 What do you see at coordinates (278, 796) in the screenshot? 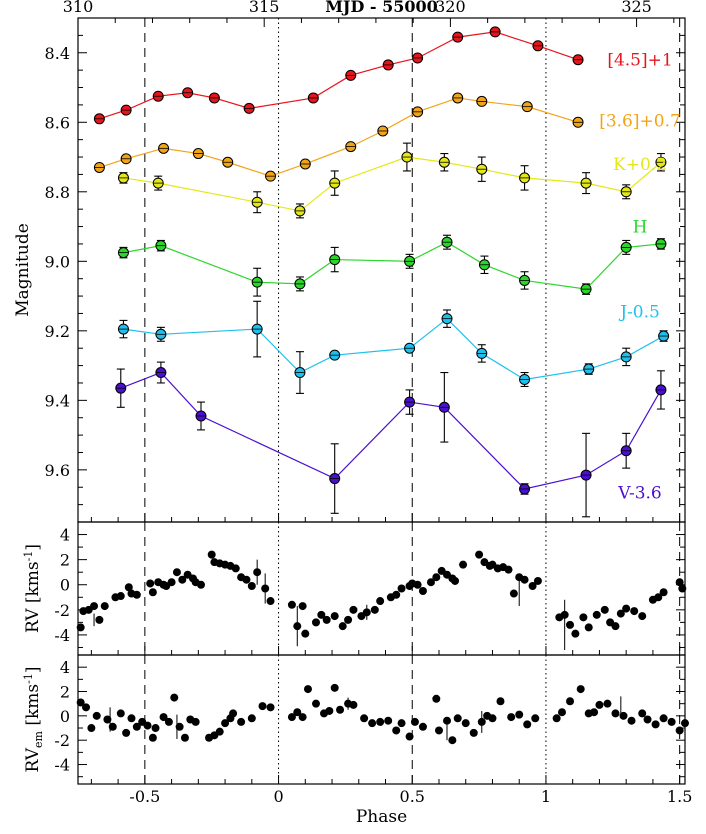
I see `x-tick-label: 0` at bounding box center [278, 796].